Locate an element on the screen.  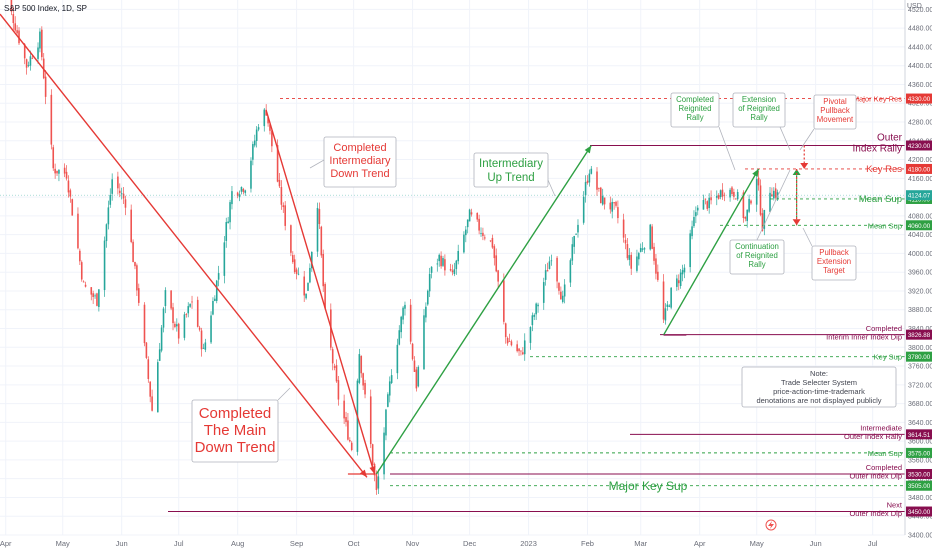
intermediary-up-trend-callout-box is located at coordinates (511, 170).